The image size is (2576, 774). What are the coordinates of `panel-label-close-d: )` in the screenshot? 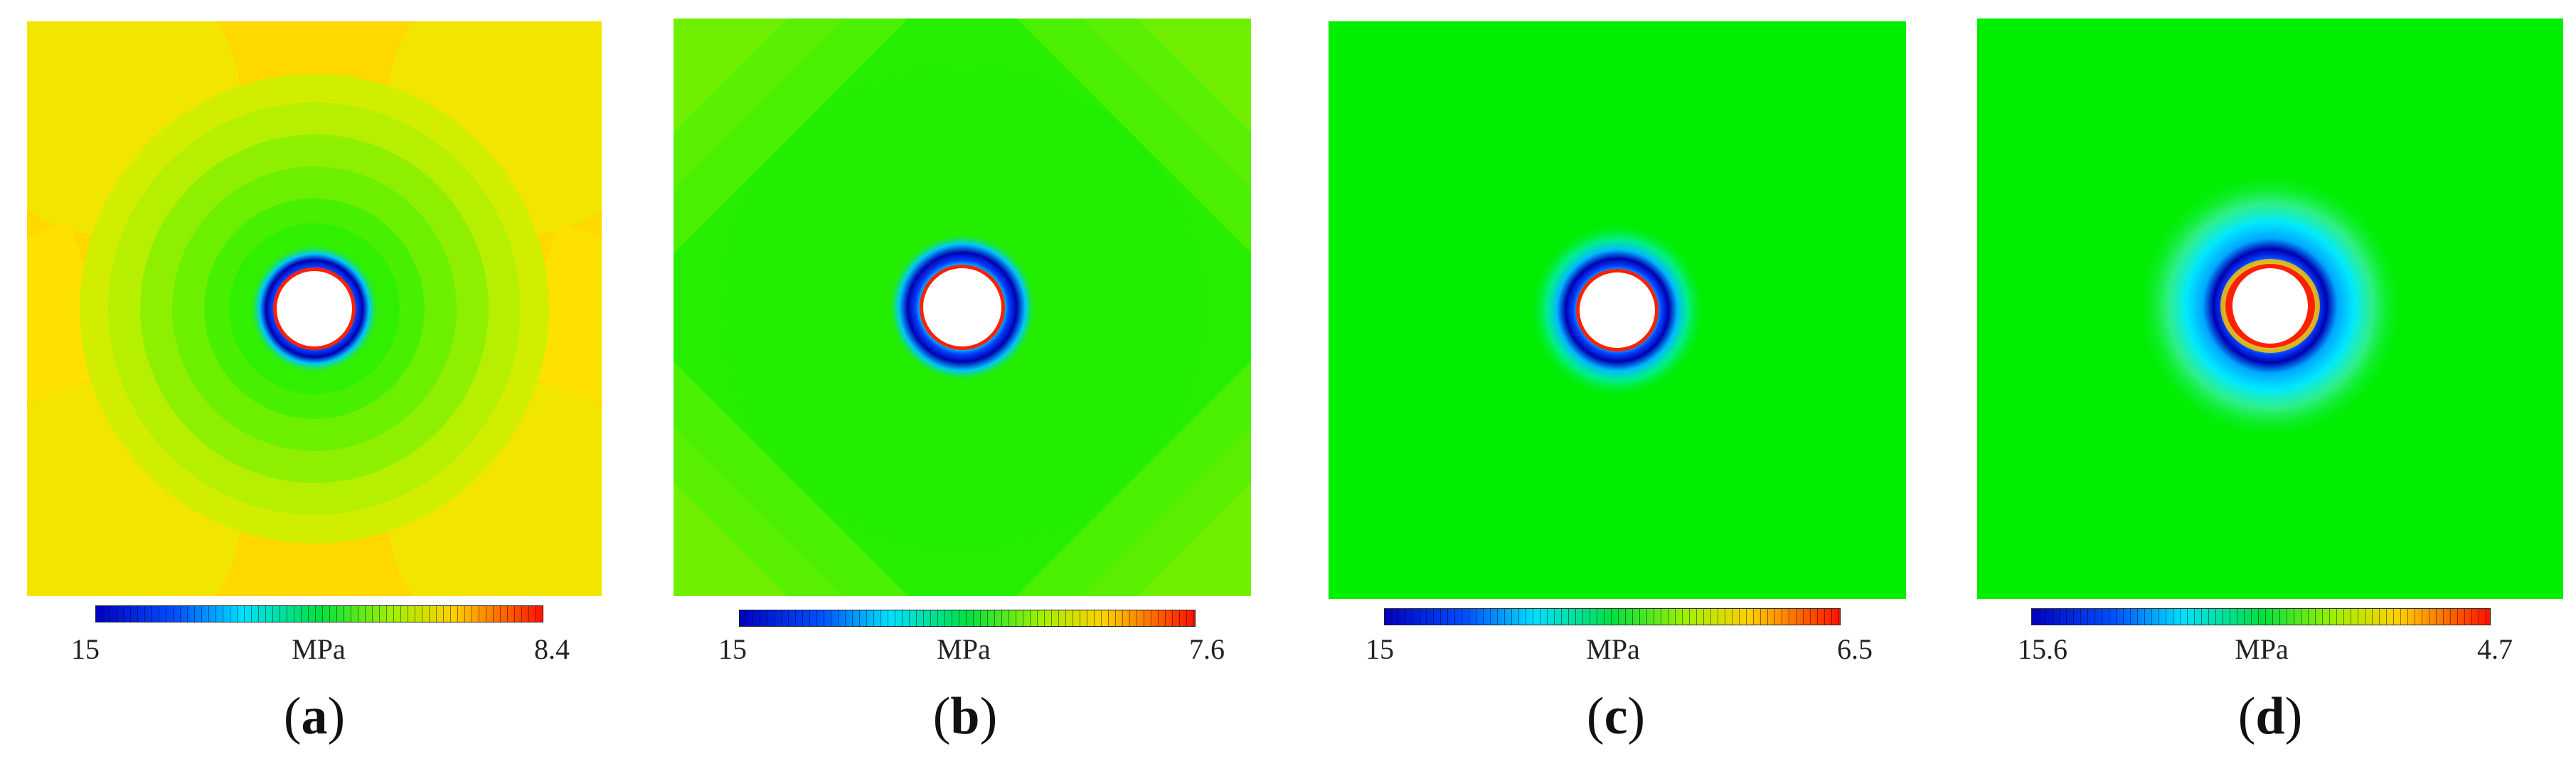 It's located at (2293, 716).